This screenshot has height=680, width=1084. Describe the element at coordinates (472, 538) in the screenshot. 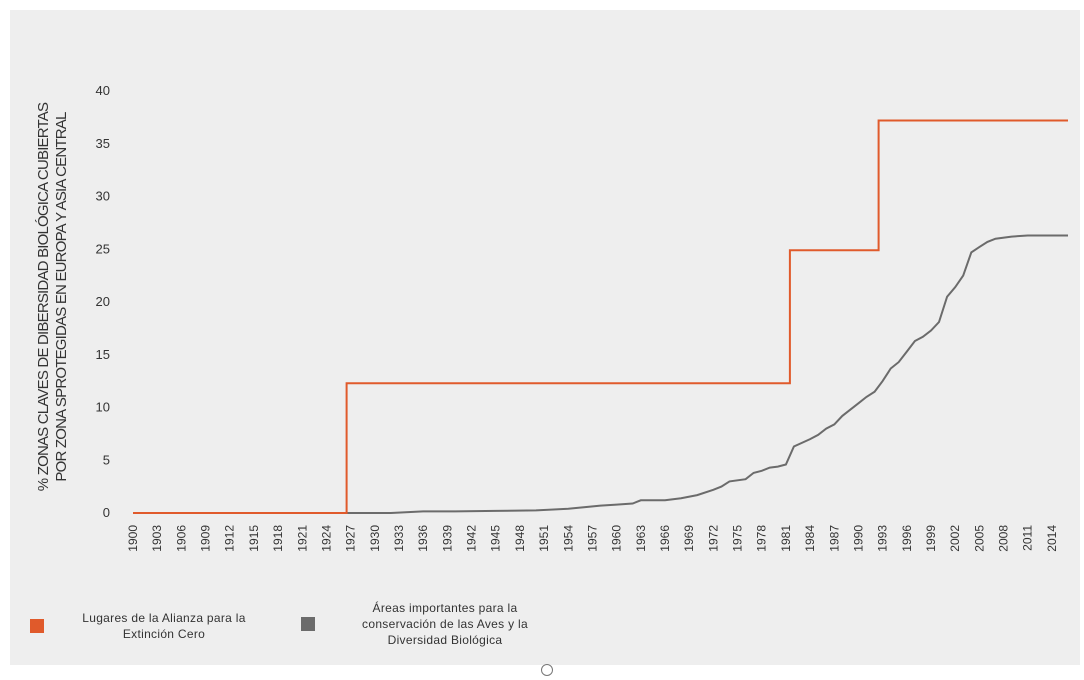

I see `x-tick-label: 1942` at that location.